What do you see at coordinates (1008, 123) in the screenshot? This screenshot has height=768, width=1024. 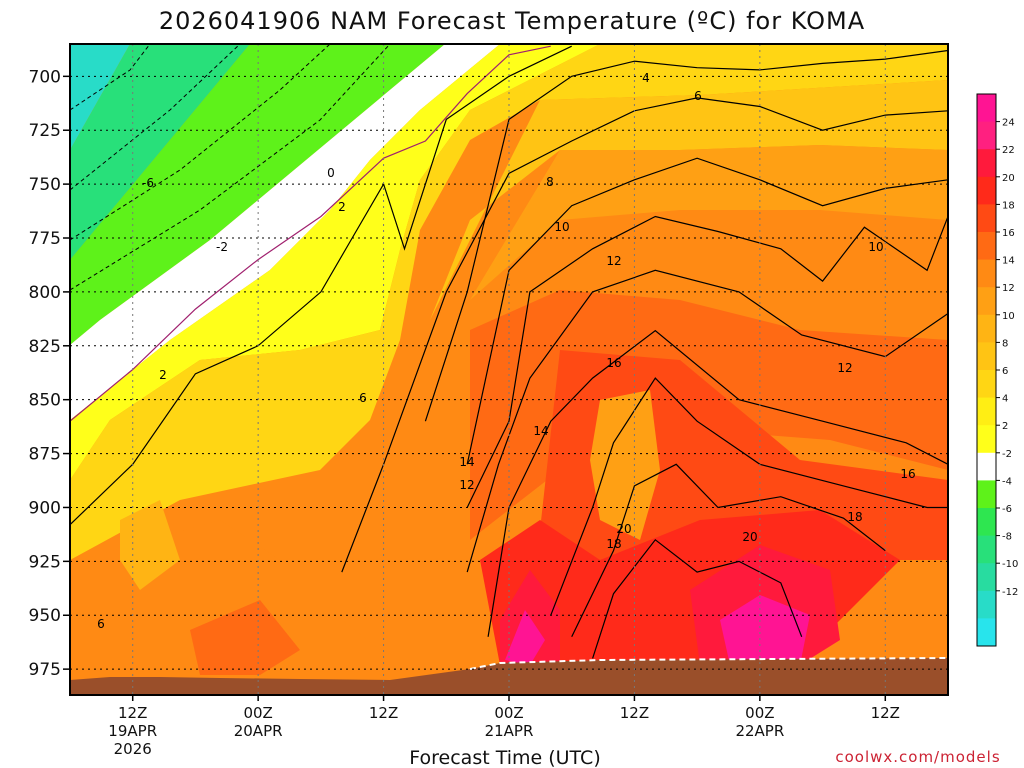 I see `colorbar-label: 24` at bounding box center [1008, 123].